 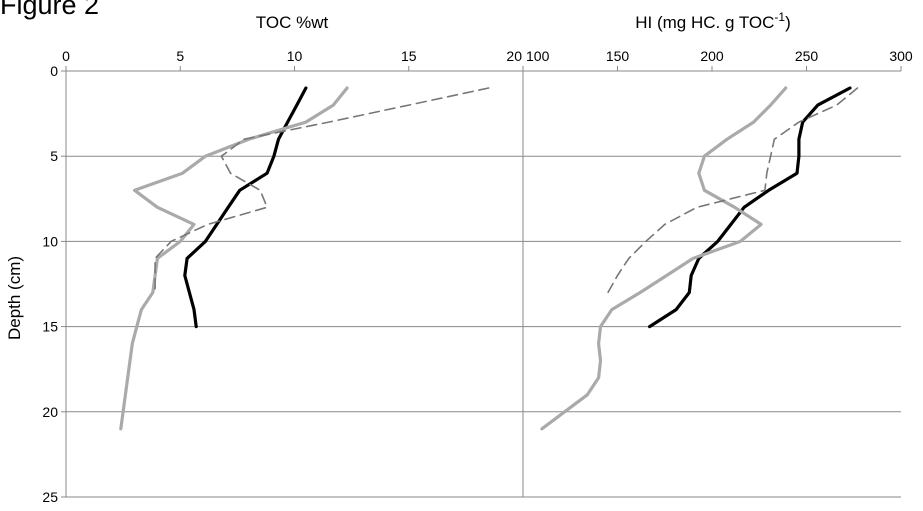 What do you see at coordinates (788, 22) in the screenshot?
I see `hi-xaxis-title-close: )` at bounding box center [788, 22].